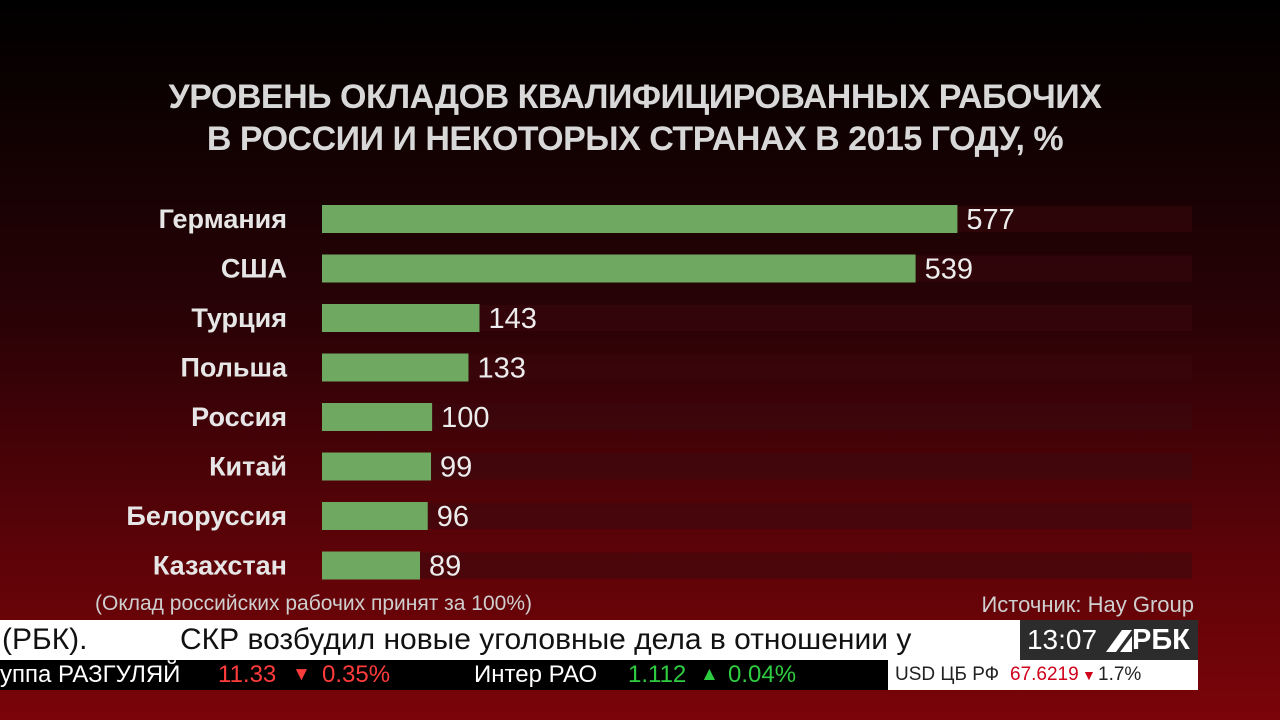  Describe the element at coordinates (220, 566) in the screenshot. I see `category-label: Казахстан` at that location.